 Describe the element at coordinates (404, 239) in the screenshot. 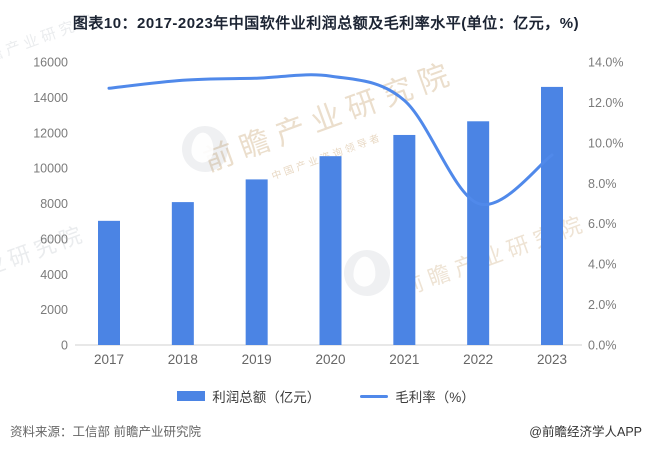

I see `bar-2021` at that location.